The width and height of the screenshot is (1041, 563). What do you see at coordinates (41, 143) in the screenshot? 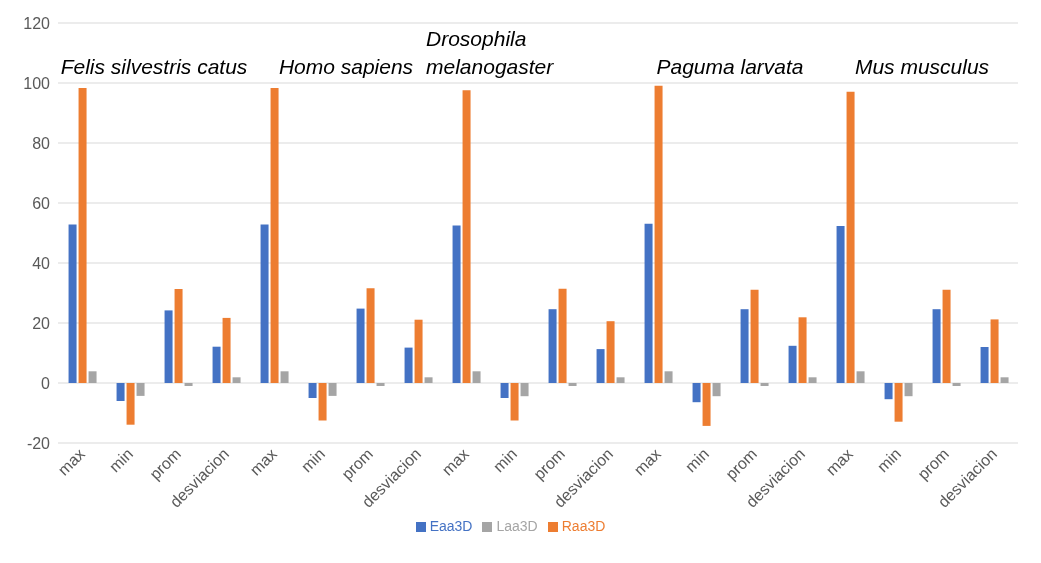
I see `y-tick-label: 80` at bounding box center [41, 143].